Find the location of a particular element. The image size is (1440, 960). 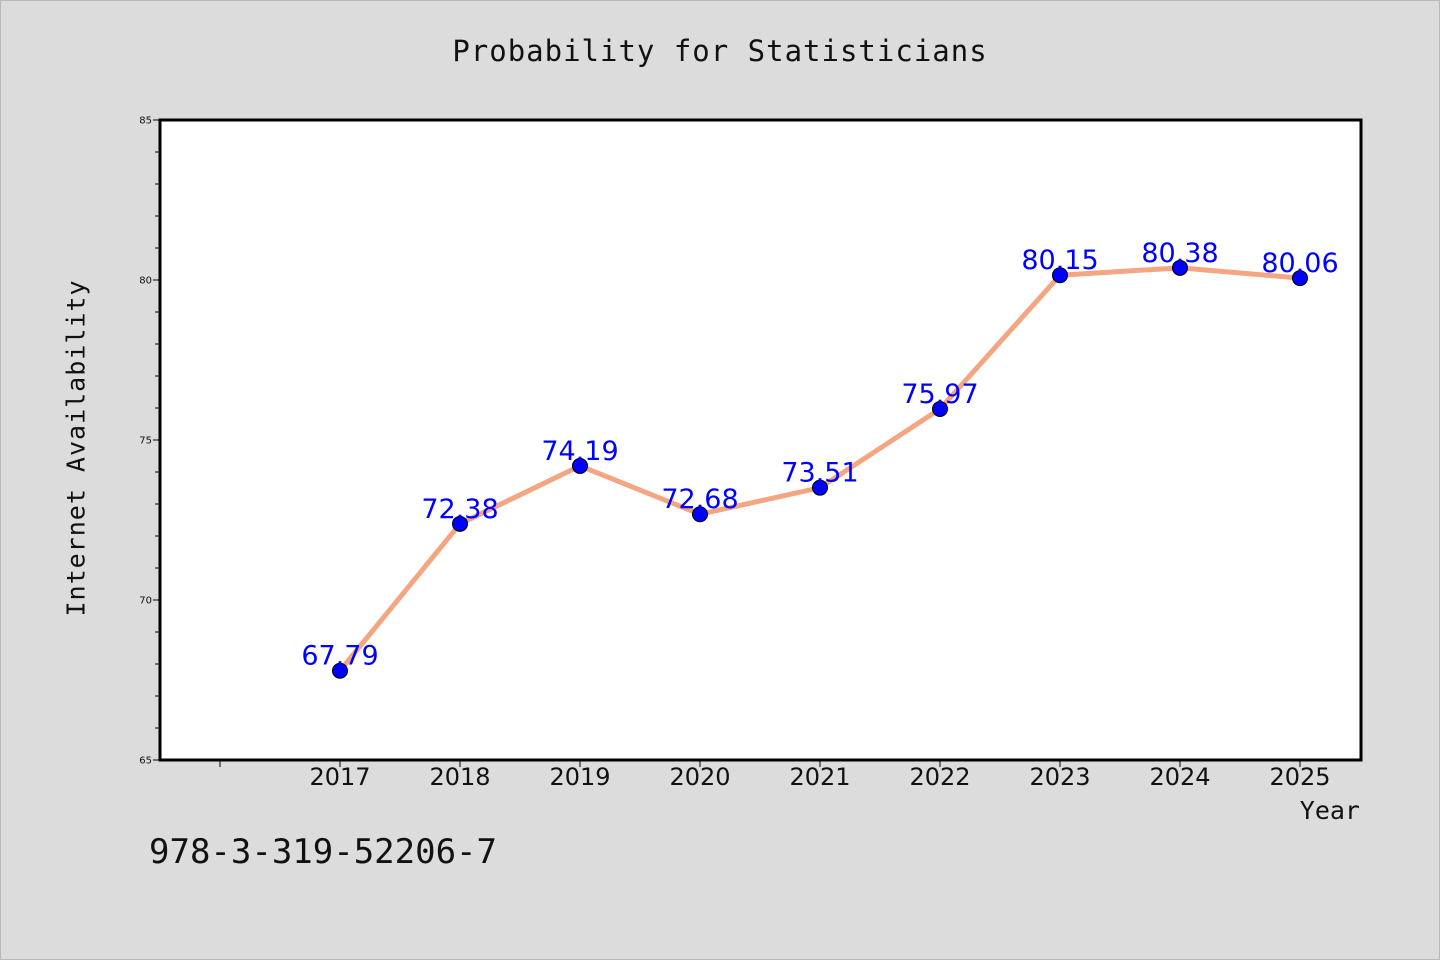

x-tick-label: 2020 is located at coordinates (699, 777).